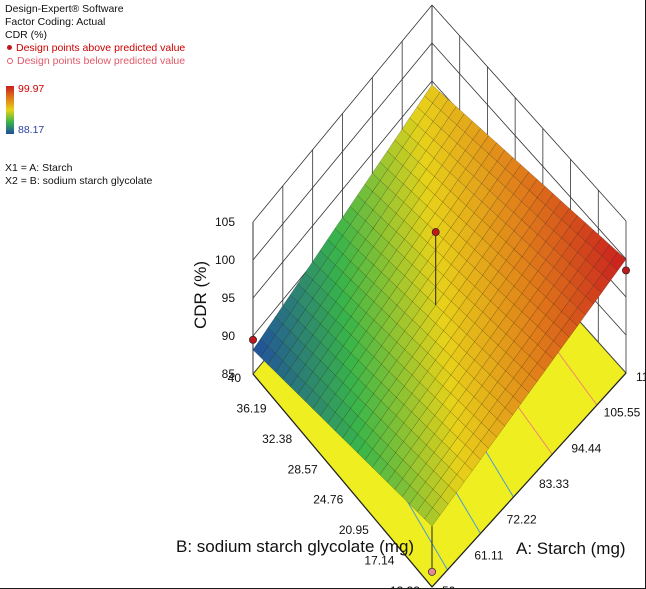 The height and width of the screenshot is (589, 646). What do you see at coordinates (342, 480) in the screenshot?
I see `floor-edge-b` at bounding box center [342, 480].